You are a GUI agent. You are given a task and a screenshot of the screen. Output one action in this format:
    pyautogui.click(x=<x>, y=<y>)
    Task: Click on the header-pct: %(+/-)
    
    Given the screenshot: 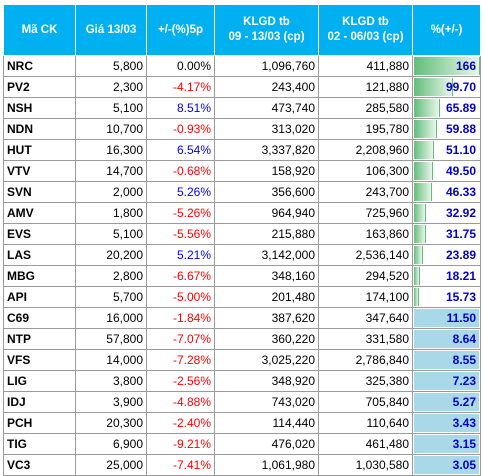 What is the action you would take?
    pyautogui.click(x=446, y=30)
    